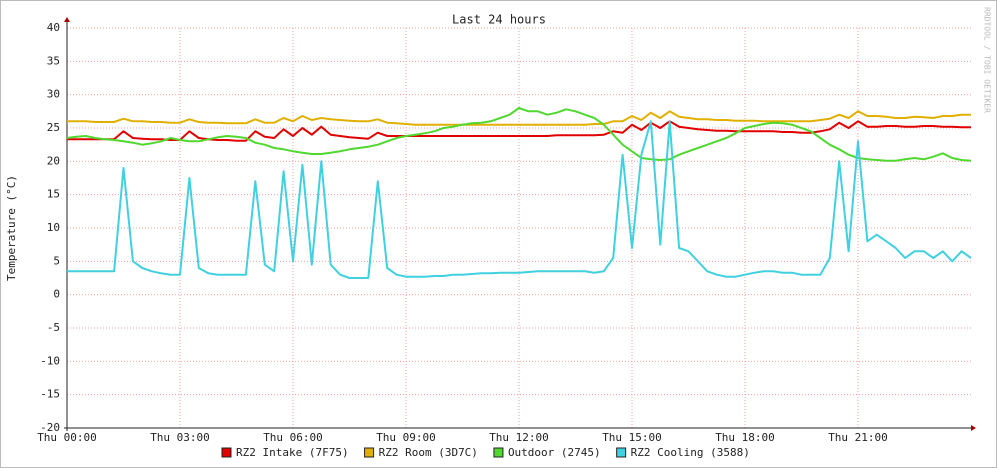 This screenshot has height=468, width=997. Describe the element at coordinates (56, 260) in the screenshot. I see `y-tick-label: 5` at that location.